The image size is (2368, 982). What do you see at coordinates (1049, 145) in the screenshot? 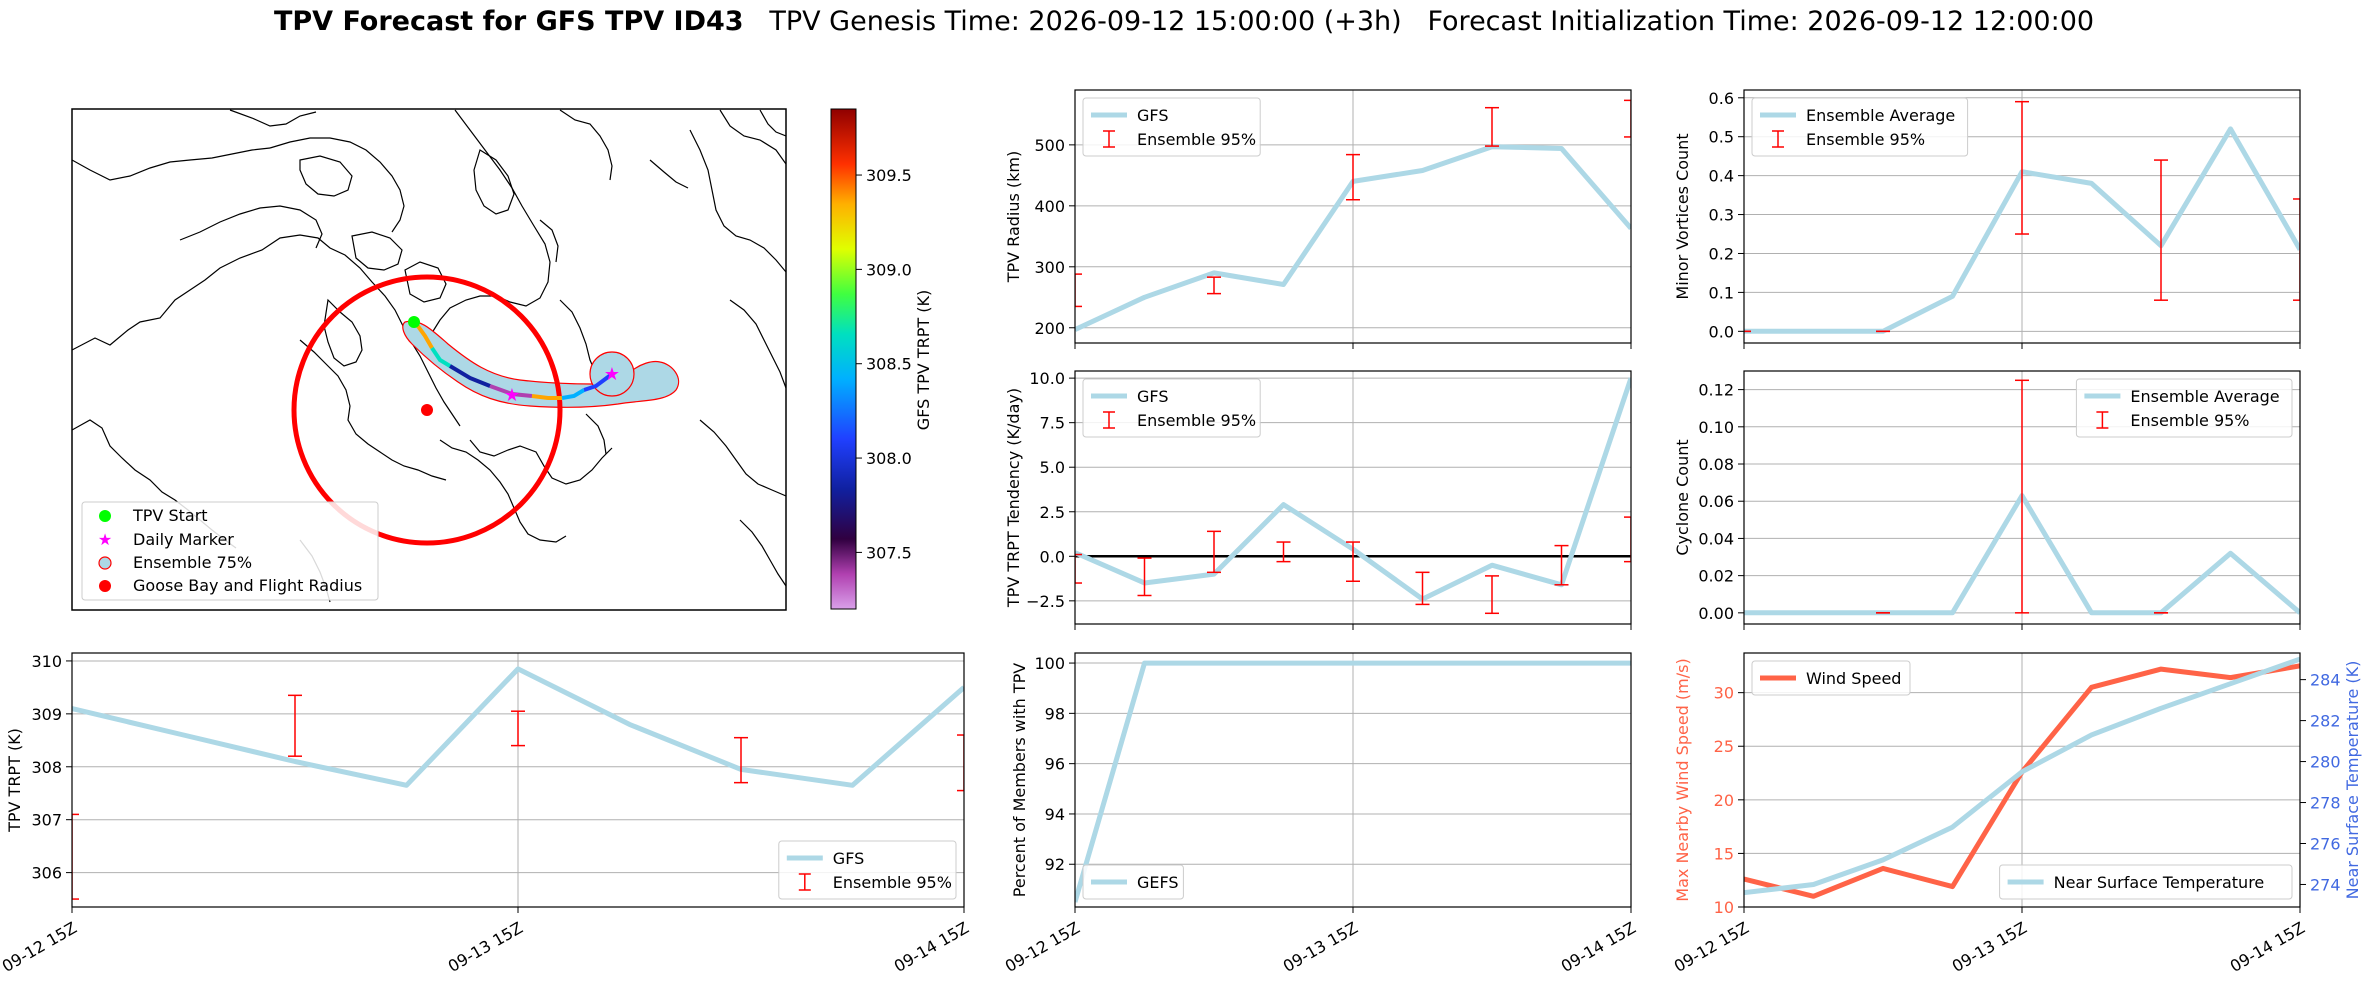
I see `y-tick-label: 500` at bounding box center [1049, 145].